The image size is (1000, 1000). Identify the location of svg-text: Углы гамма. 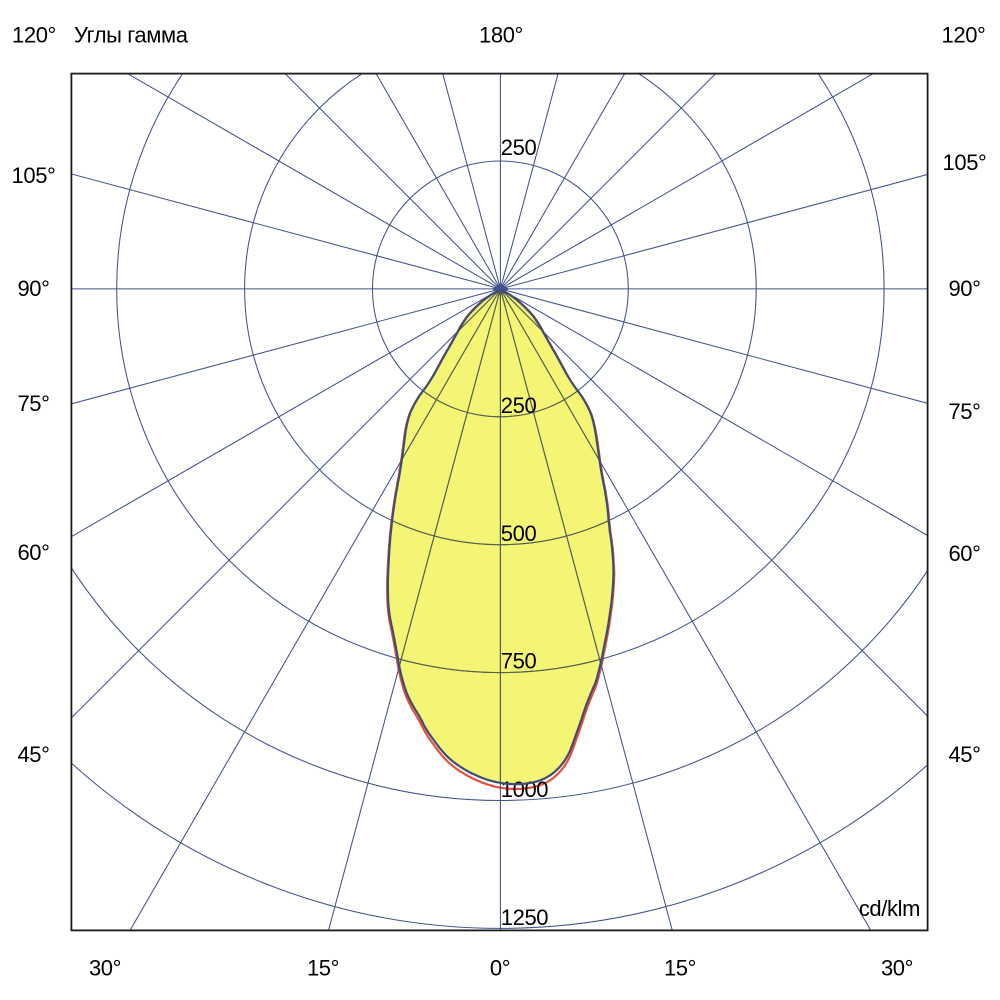
(131, 35).